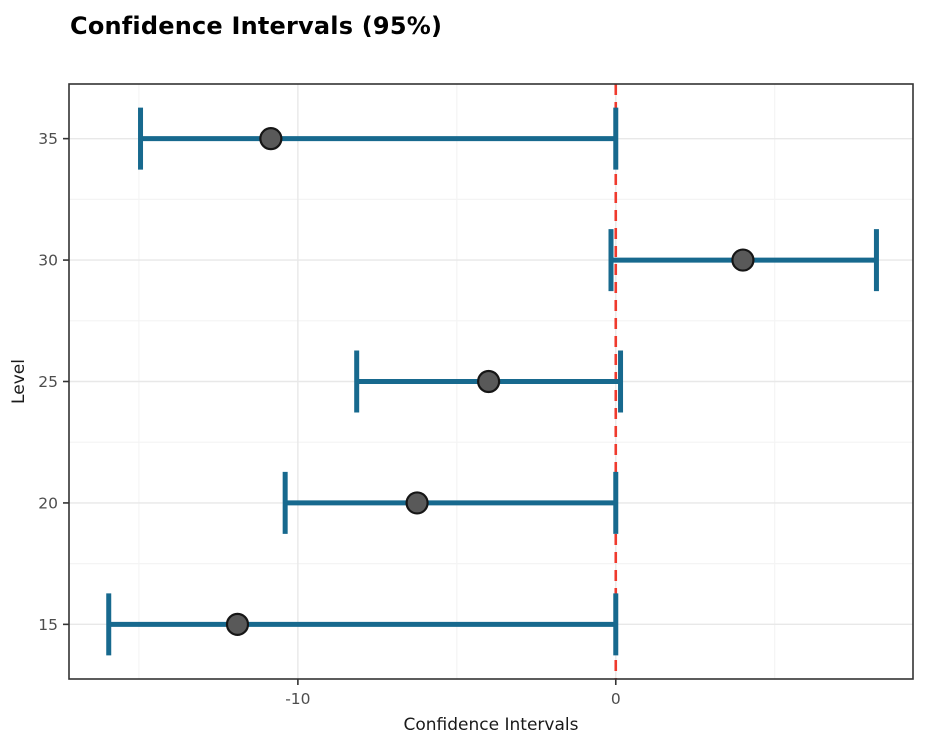 This screenshot has width=937, height=744. Describe the element at coordinates (48, 139) in the screenshot. I see `y-axis-tick-label: 35` at that location.